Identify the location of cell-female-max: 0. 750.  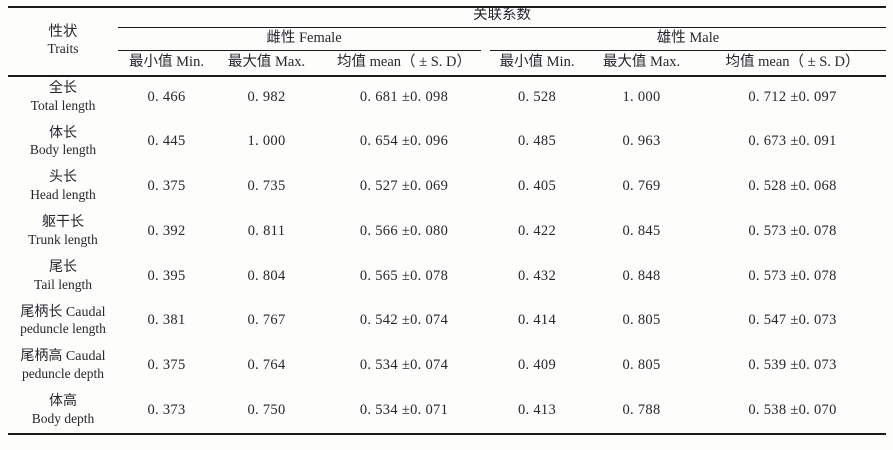
(266, 409).